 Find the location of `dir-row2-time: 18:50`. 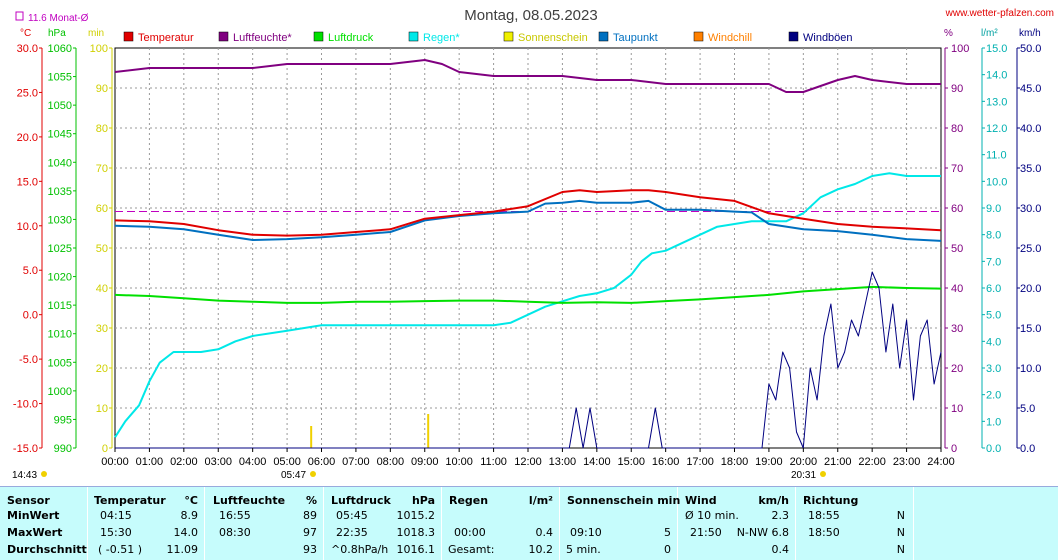

dir-row2-time: 18:50 is located at coordinates (824, 532).